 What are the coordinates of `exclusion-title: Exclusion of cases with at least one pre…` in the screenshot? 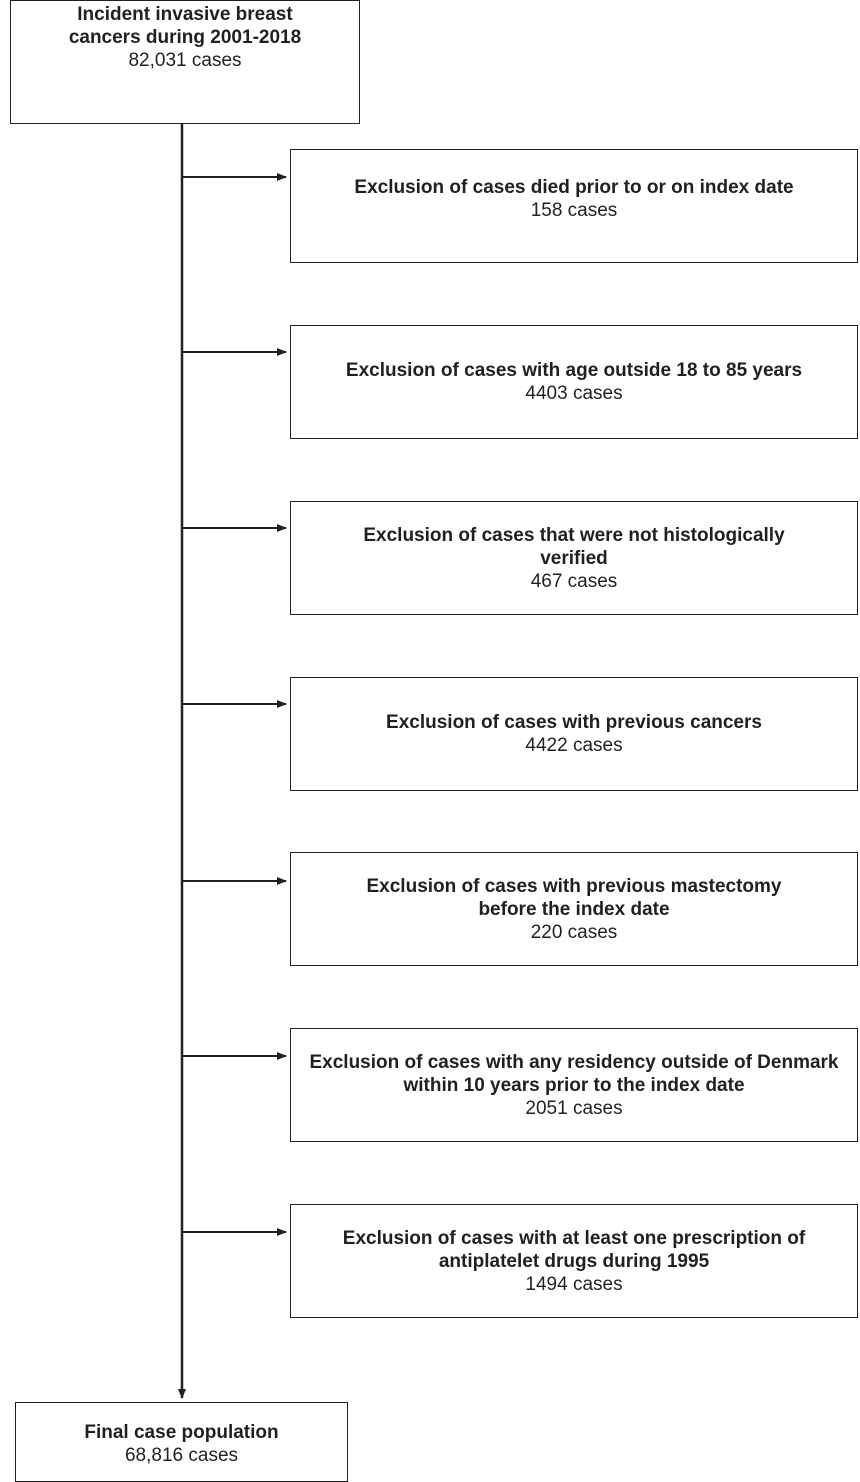 It's located at (574, 1249).